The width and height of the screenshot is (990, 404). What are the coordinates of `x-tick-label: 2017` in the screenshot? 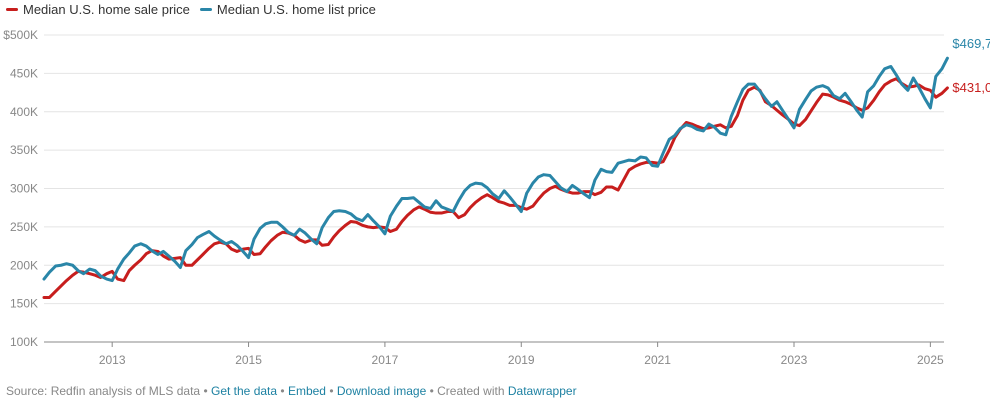 It's located at (385, 360).